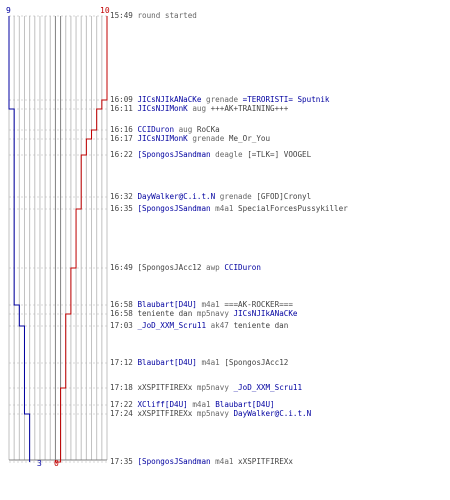  I want to click on log-entry: 15:49 round started, so click(153, 15).